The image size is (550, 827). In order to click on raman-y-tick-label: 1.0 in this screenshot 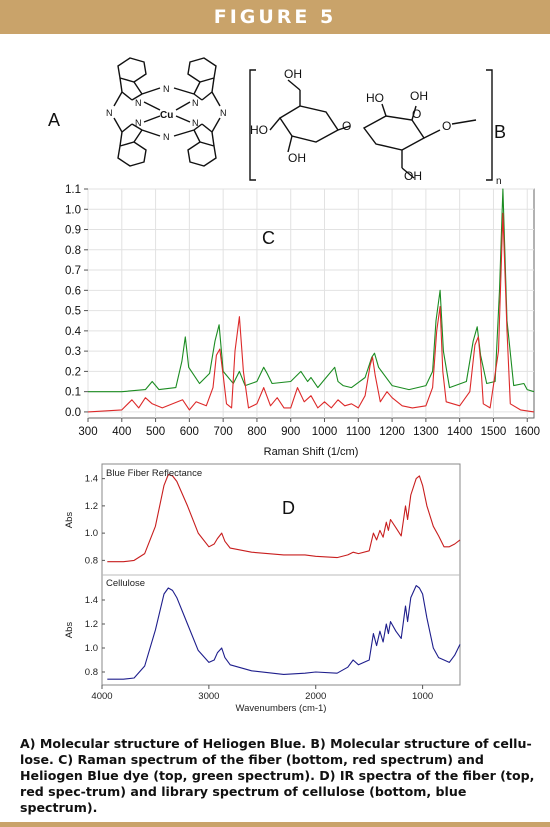, I will do `click(73, 210)`.